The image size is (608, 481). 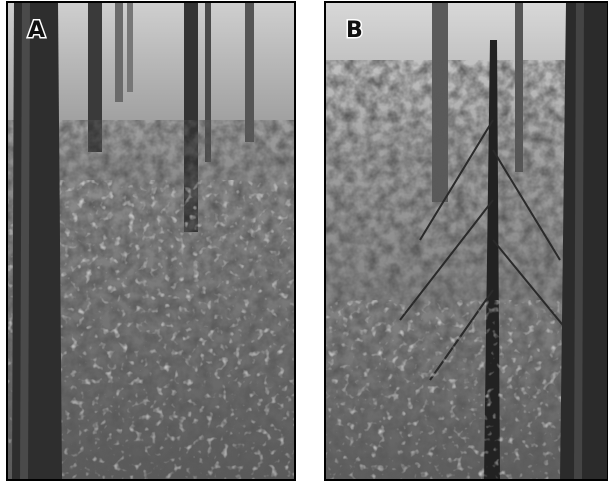 What do you see at coordinates (36, 30) in the screenshot?
I see `panel-label: A` at bounding box center [36, 30].